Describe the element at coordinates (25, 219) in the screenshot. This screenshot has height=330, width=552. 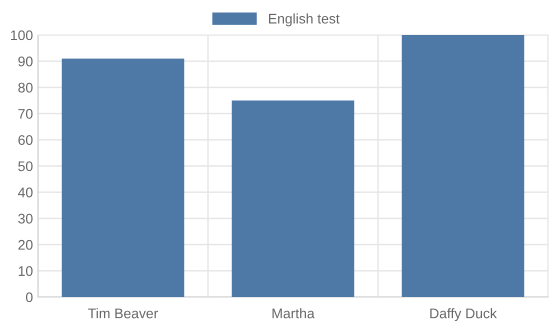
I see `y-tick-label: 30` at that location.